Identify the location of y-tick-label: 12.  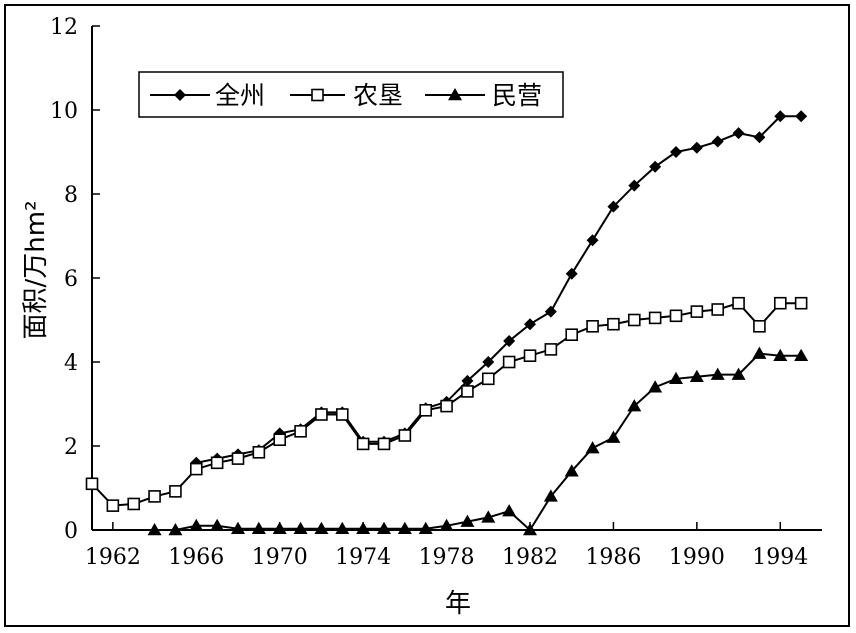
(64, 27).